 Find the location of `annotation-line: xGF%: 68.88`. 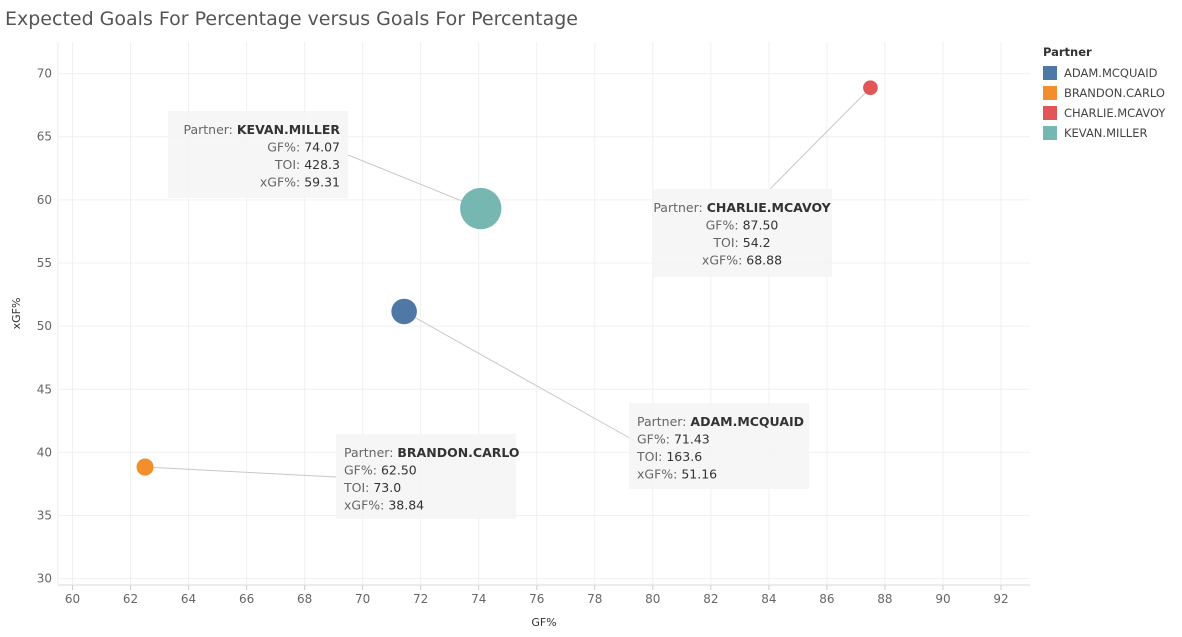

annotation-line: xGF%: 68.88 is located at coordinates (742, 260).